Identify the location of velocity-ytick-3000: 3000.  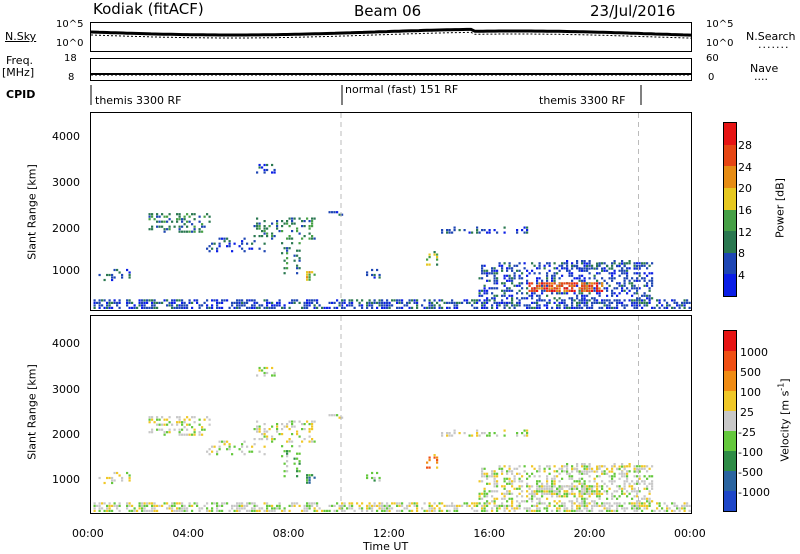
(66, 389).